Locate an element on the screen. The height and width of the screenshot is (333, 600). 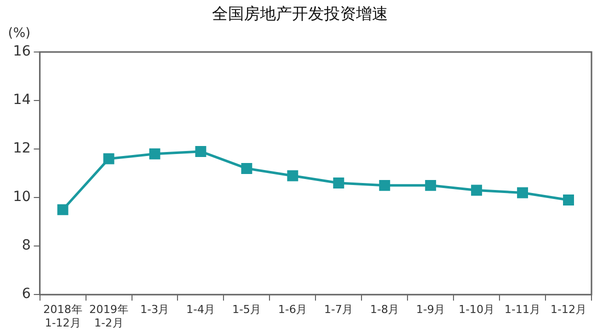
y-axis-title: (%) is located at coordinates (19, 33).